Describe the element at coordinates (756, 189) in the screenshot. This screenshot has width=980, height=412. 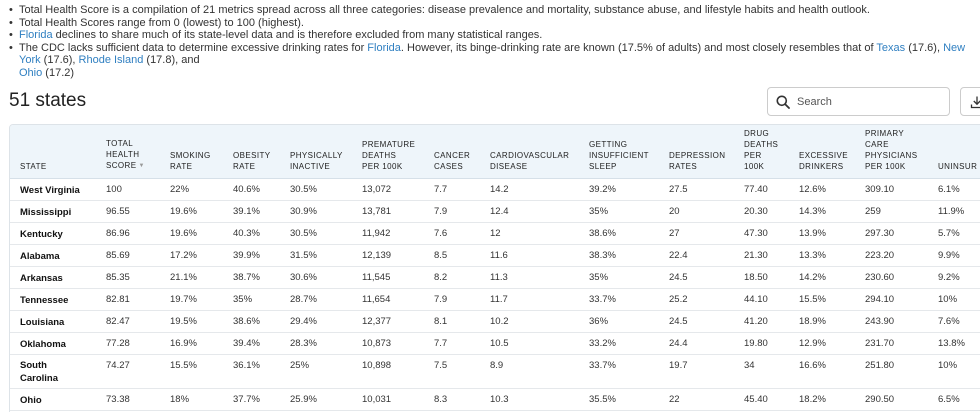
I see `cell-drug-deaths: 77.40` at that location.